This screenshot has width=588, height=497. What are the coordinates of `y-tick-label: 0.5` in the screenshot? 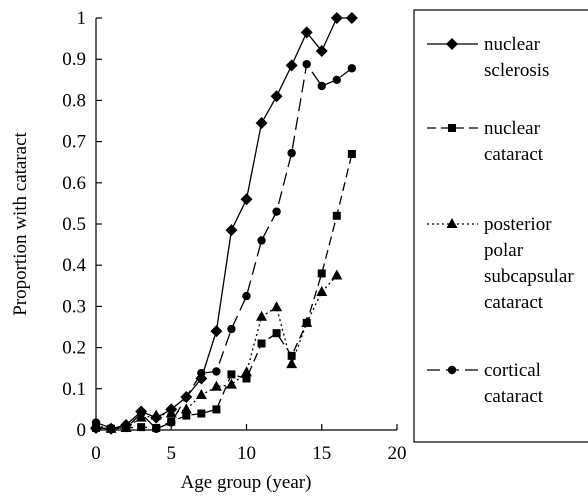 It's located at (74, 224).